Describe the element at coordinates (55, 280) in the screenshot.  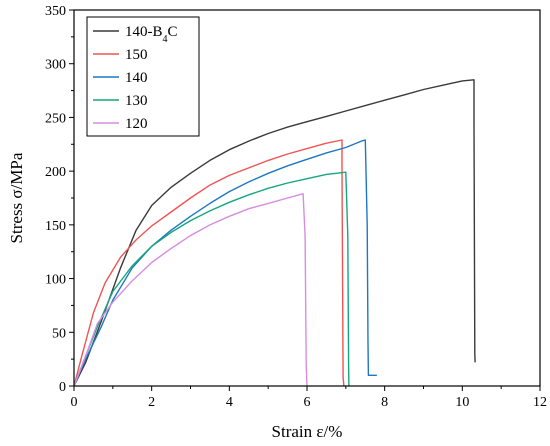
I see `y-tick-label: 100` at that location.